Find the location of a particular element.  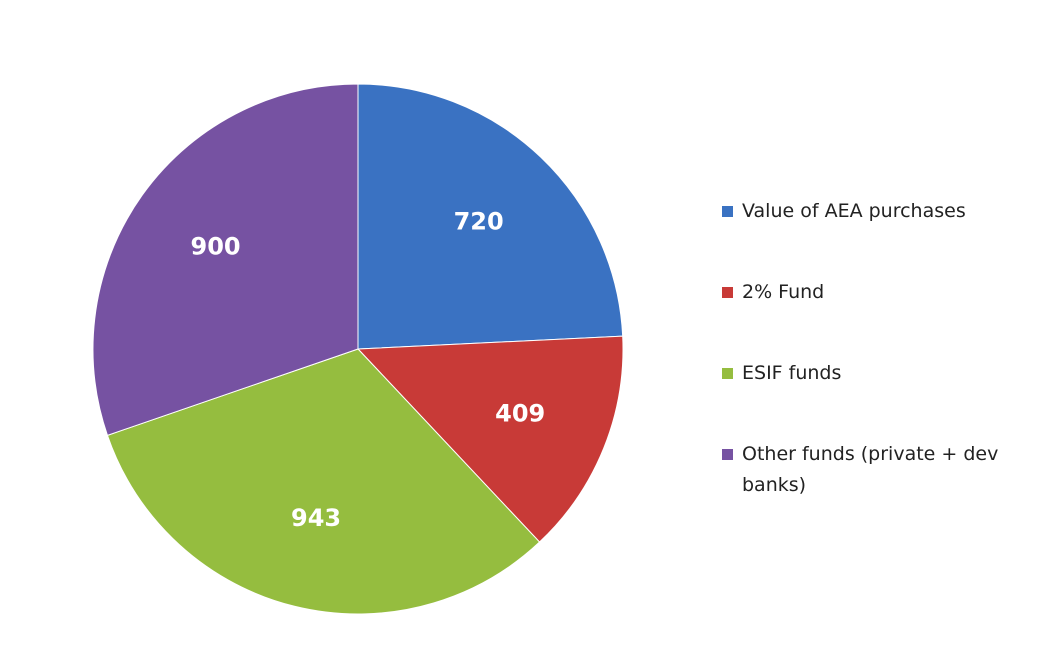

data-label: 720 is located at coordinates (479, 221).